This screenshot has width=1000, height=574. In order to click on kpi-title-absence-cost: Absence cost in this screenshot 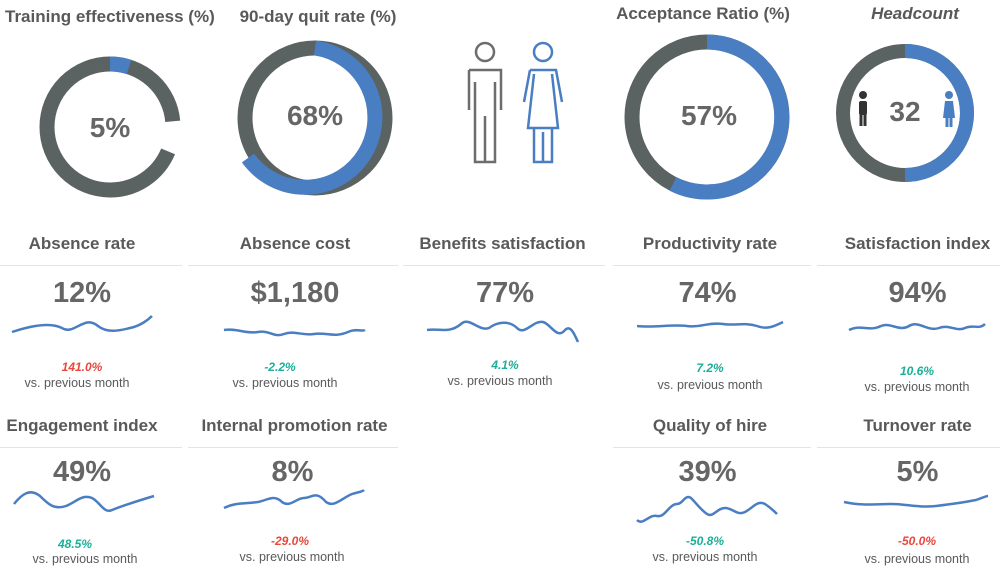, I will do `click(295, 243)`.